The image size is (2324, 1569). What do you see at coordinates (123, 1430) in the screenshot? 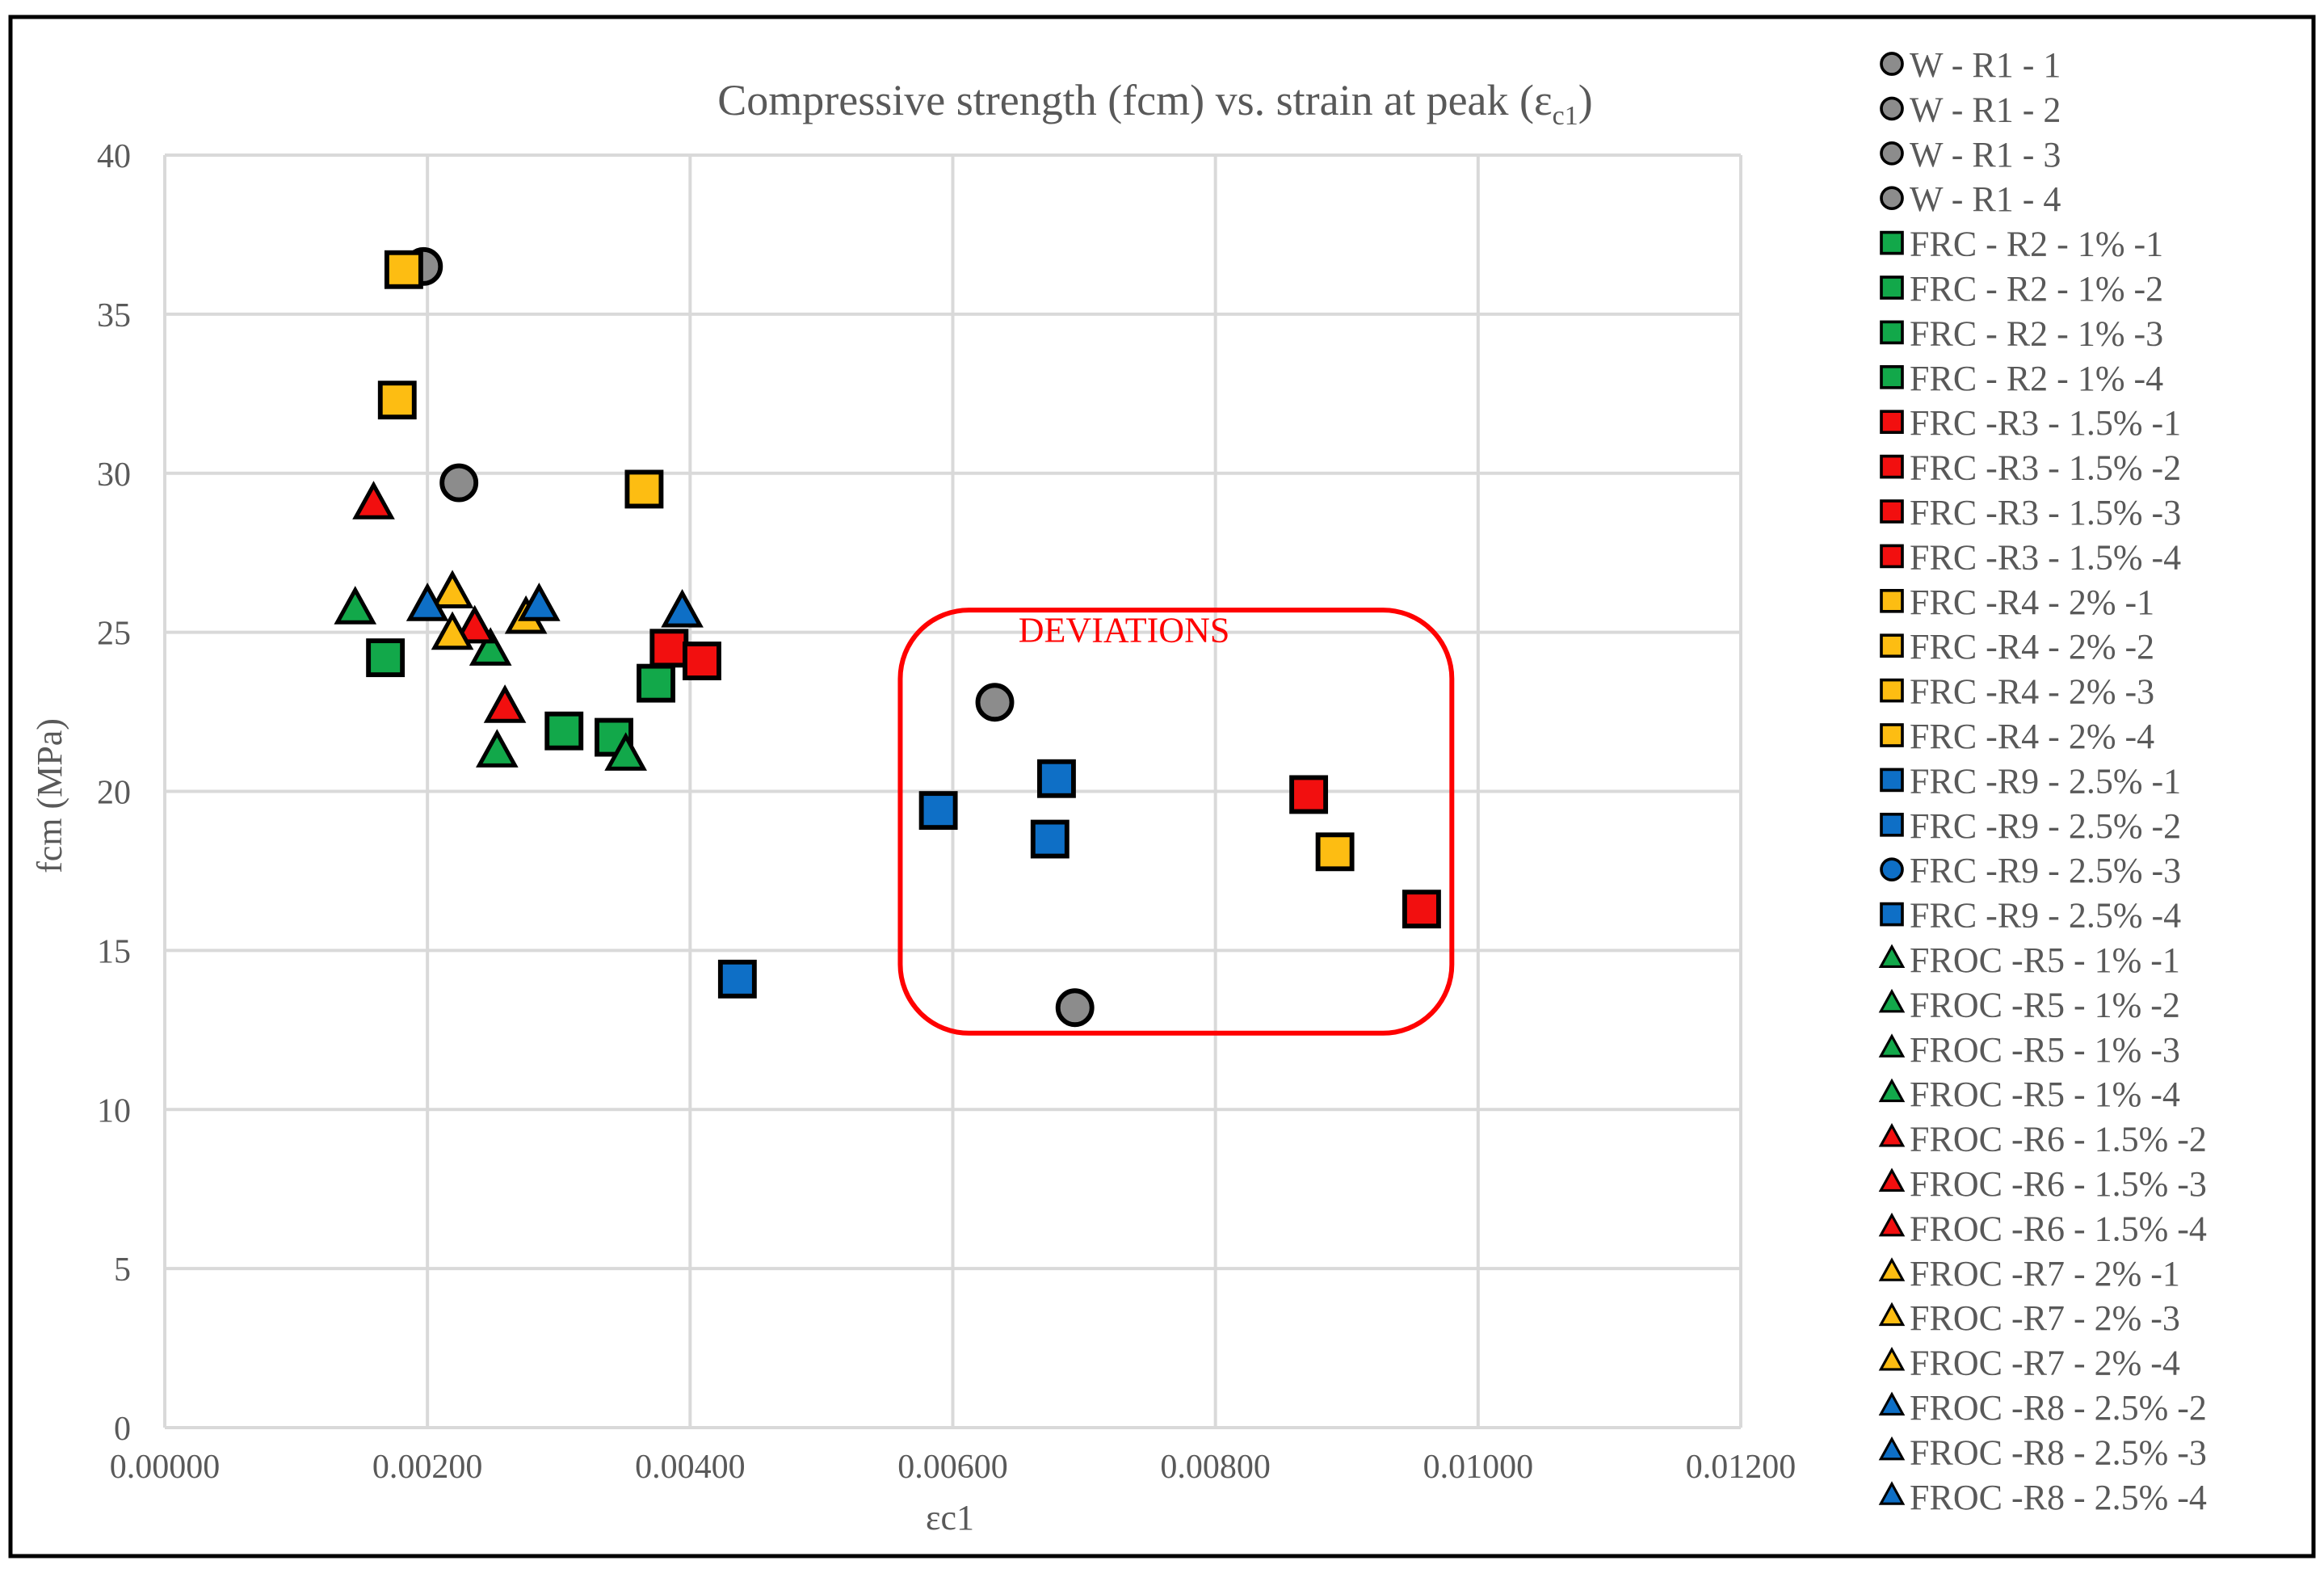
I see `y-tick-label: 0` at bounding box center [123, 1430].